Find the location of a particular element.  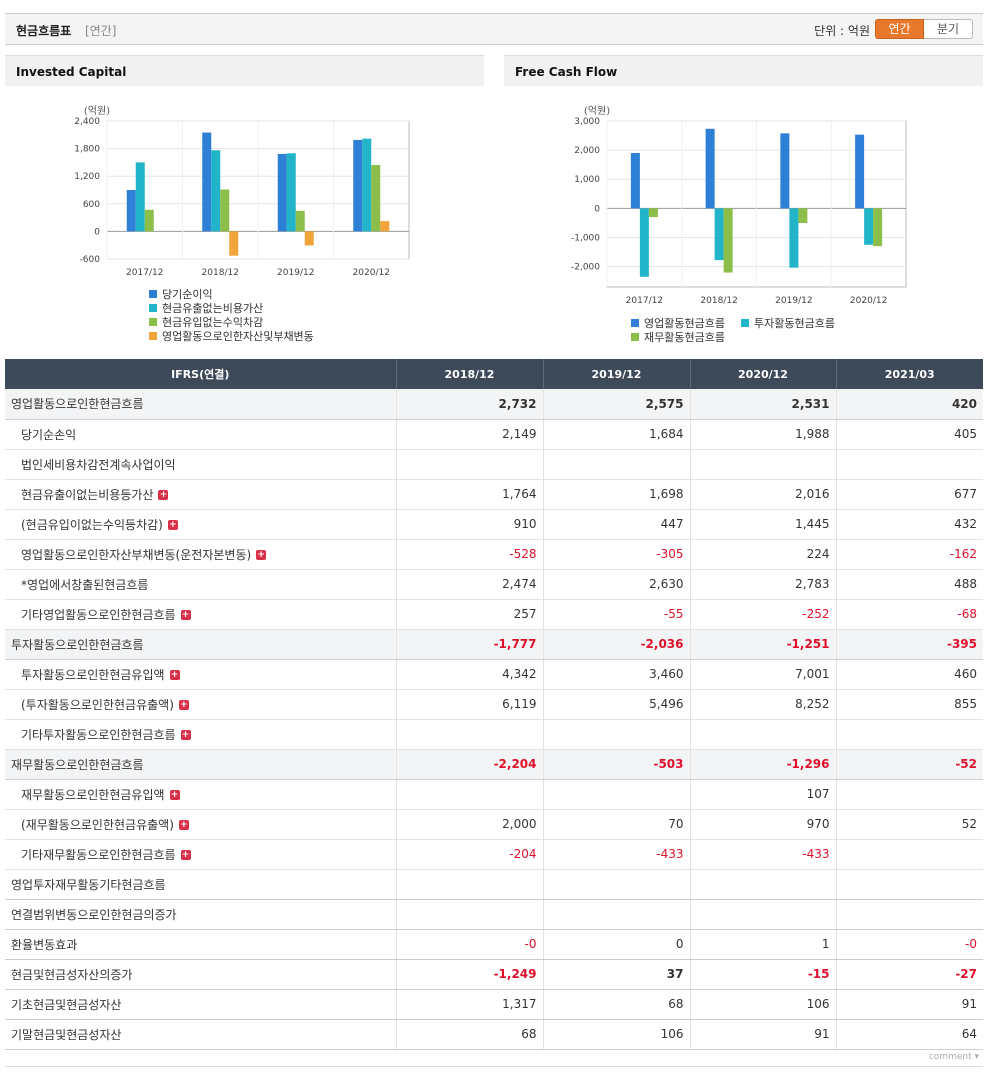

row-value: 5,496 is located at coordinates (616, 704).